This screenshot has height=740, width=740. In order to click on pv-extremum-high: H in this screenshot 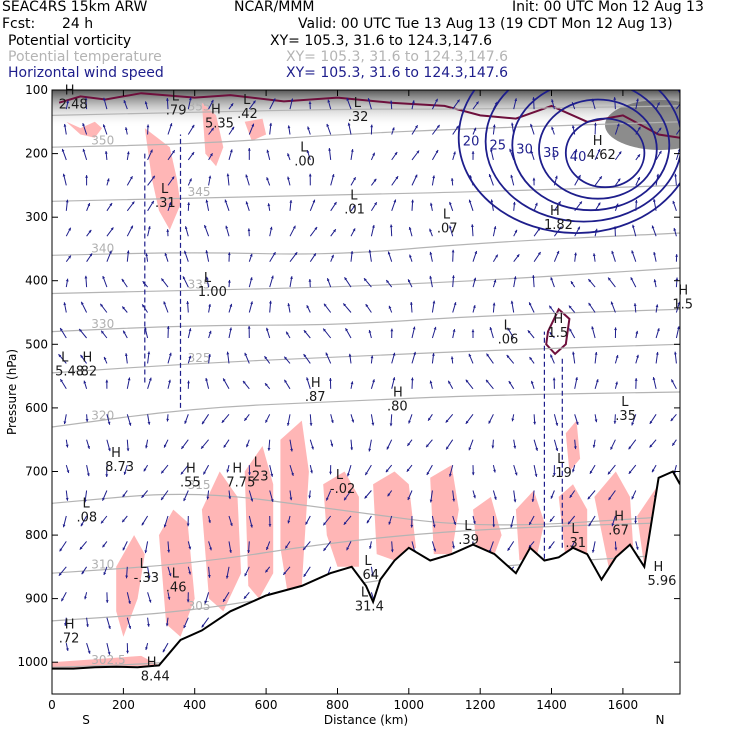, I will do `click(70, 624)`.